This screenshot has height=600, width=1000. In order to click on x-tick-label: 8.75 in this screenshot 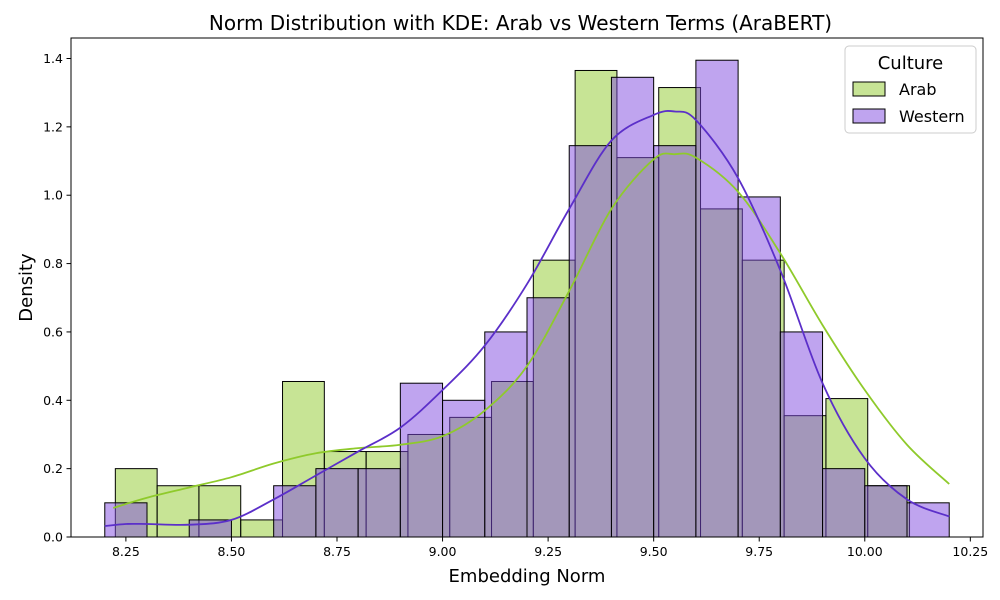, I will do `click(337, 551)`.